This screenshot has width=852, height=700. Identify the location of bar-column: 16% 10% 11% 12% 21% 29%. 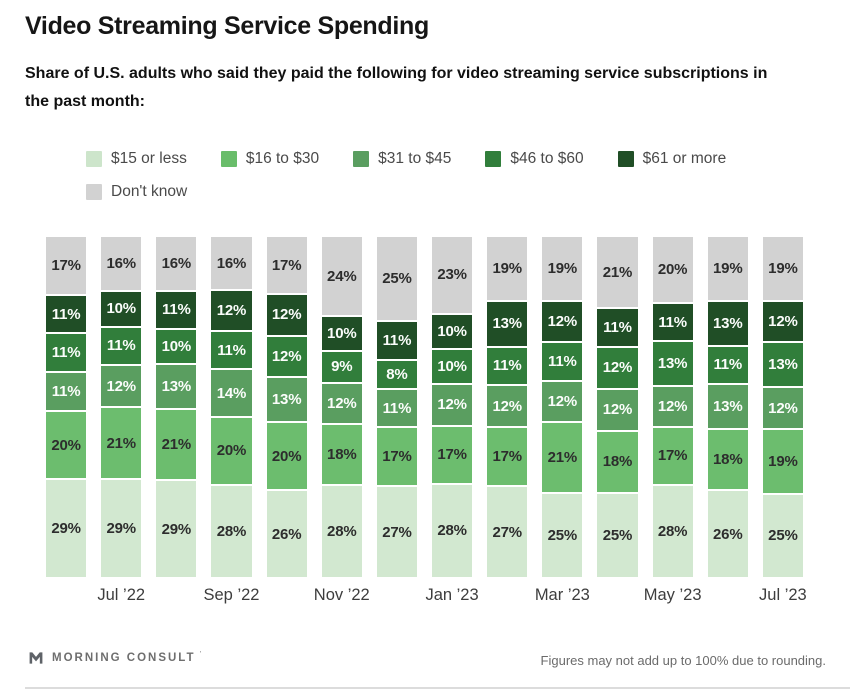
(121, 407).